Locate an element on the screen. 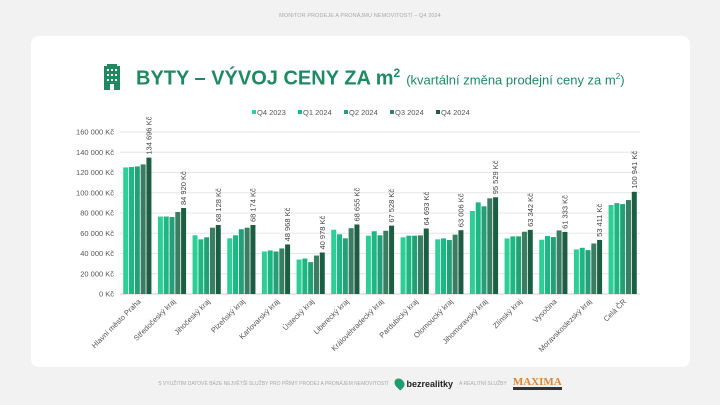 The height and width of the screenshot is (405, 720). data-label: 68 174 Kč is located at coordinates (252, 205).